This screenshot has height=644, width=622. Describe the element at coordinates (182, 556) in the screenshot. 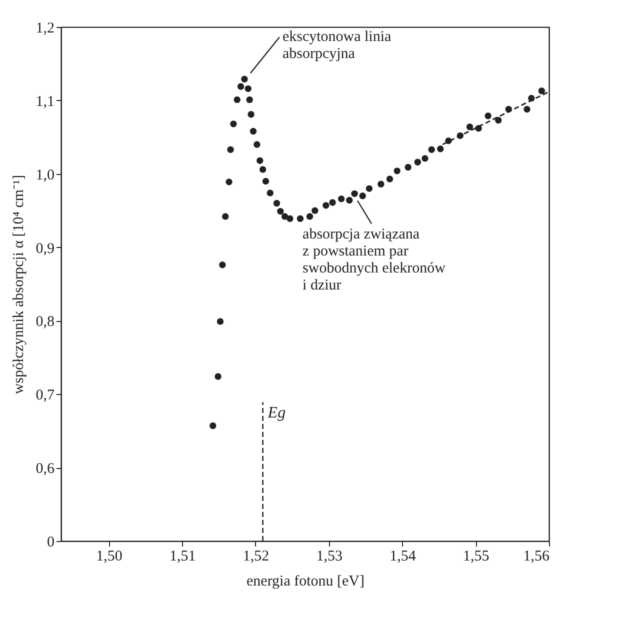

I see `x-tick-label: 1,51` at that location.